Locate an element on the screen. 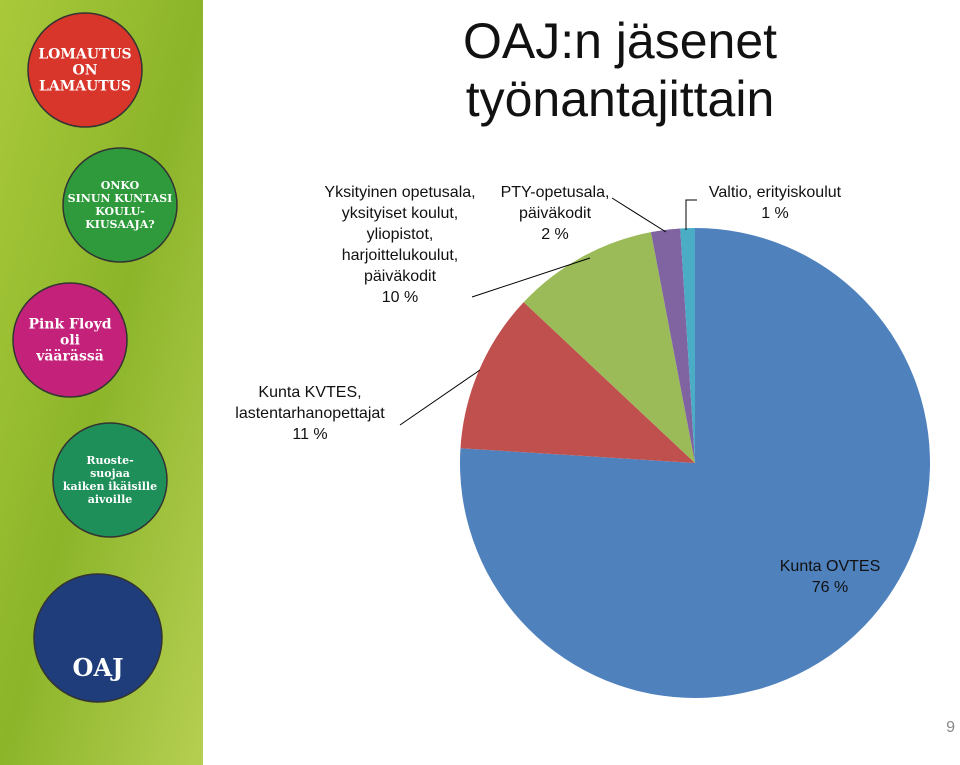  slice-label: PTY-opetusala, päiväkodit 2 % is located at coordinates (555, 213).